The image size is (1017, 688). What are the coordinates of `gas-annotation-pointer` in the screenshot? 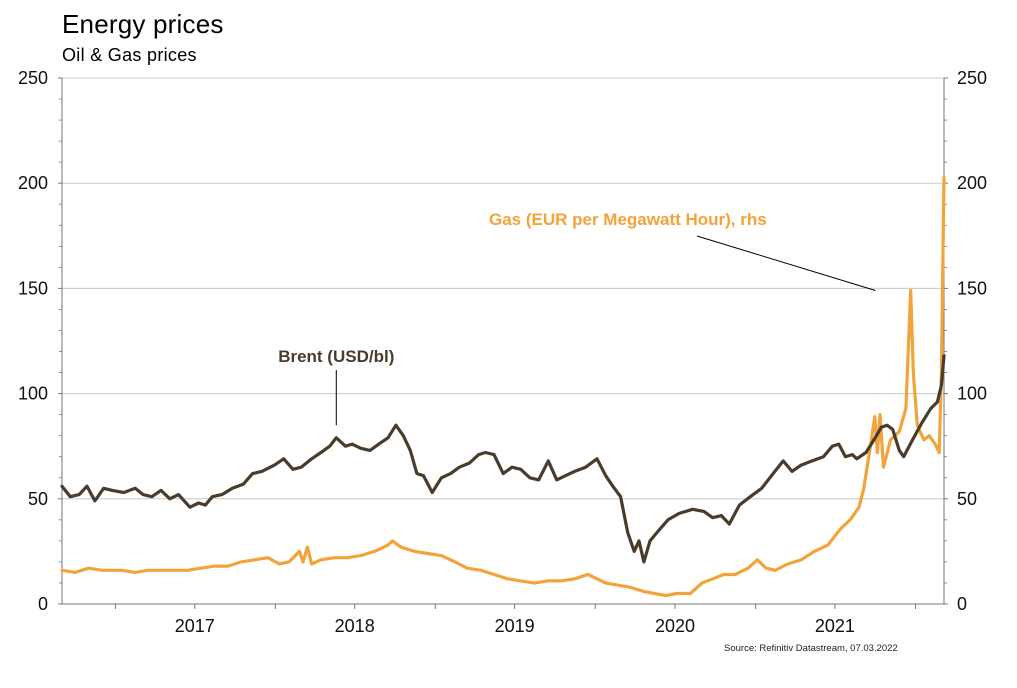 It's located at (786, 263).